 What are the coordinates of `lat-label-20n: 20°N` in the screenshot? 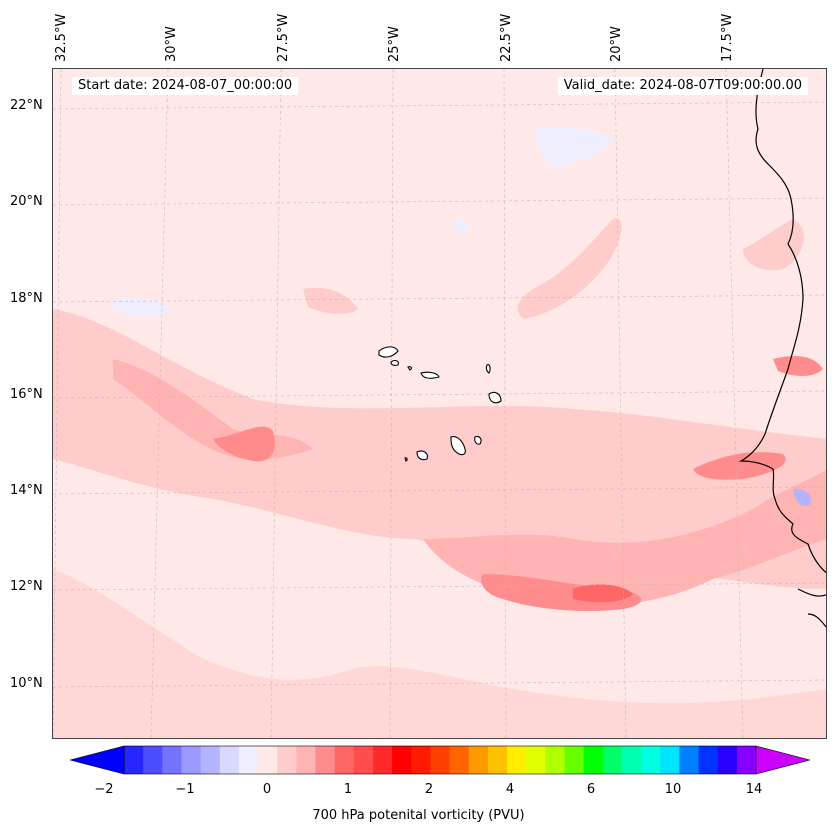 It's located at (26, 201).